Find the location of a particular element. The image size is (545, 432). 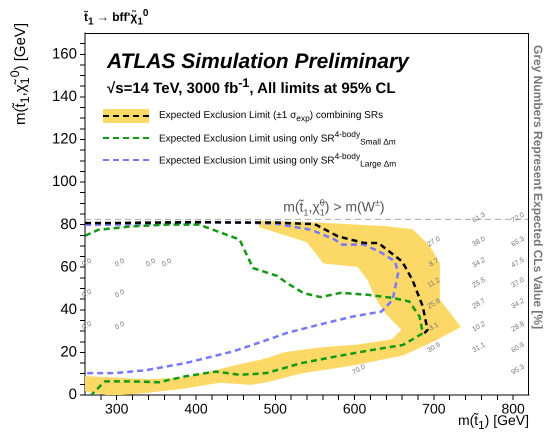

y2-axis-title: Grey Numbers Represent Expected CLs Value [%] is located at coordinates (538, 187).